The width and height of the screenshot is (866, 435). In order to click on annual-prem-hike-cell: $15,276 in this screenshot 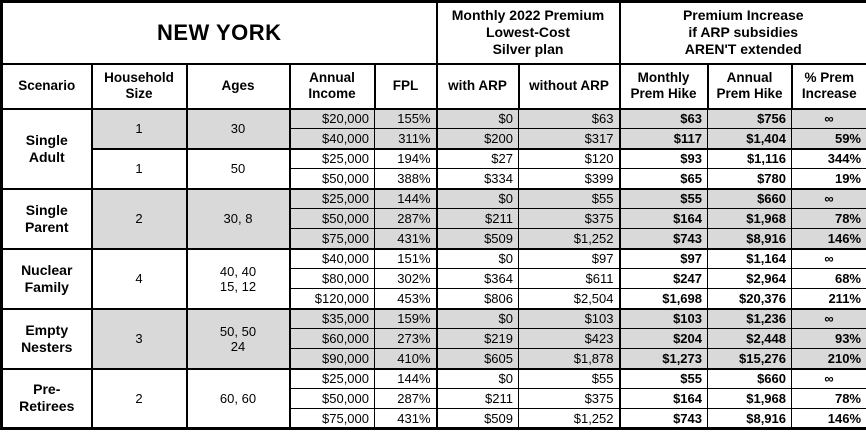, I will do `click(749, 359)`.